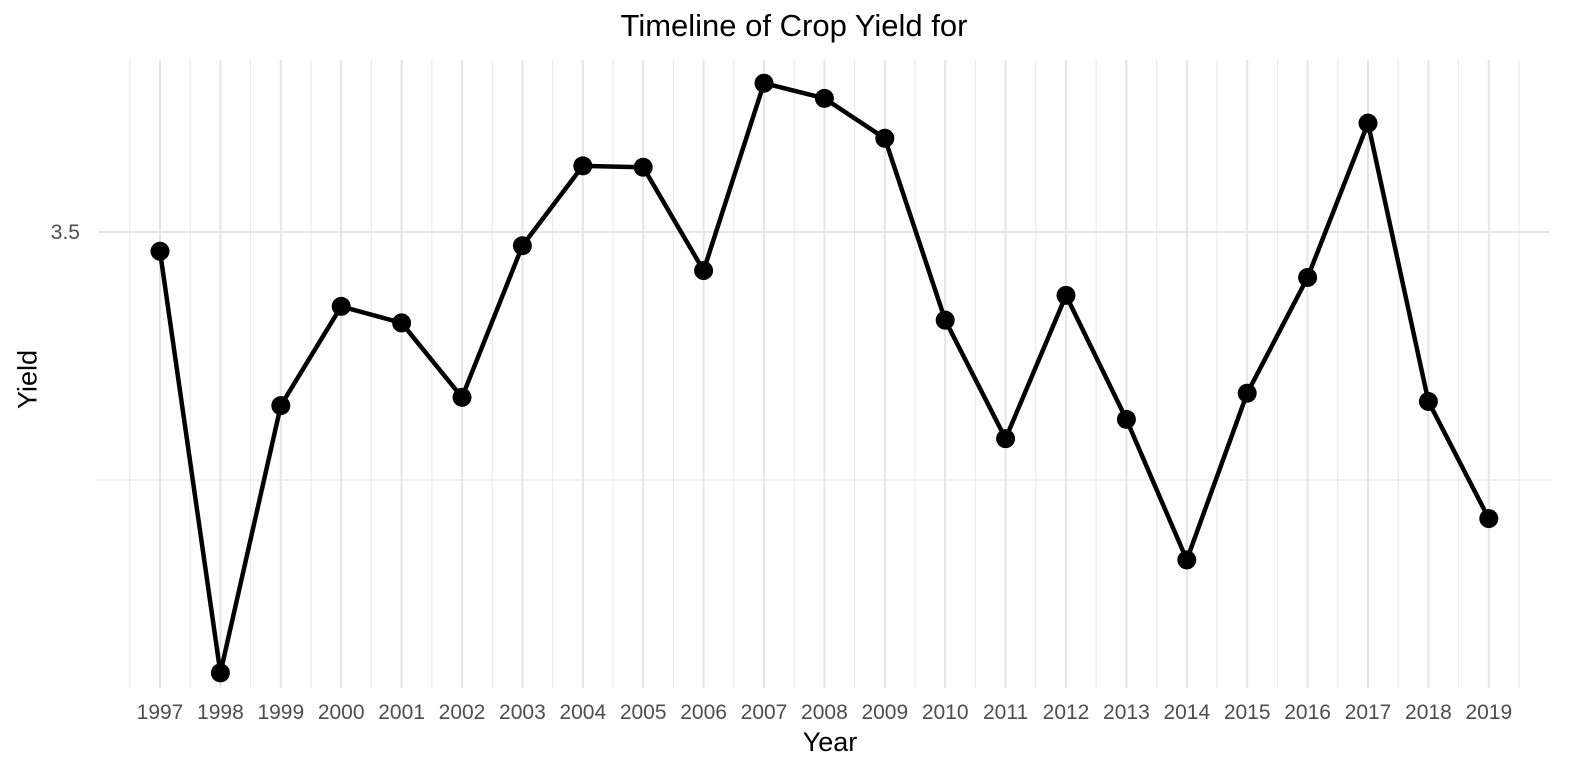  What do you see at coordinates (1488, 712) in the screenshot?
I see `x-tick-label: 2019` at bounding box center [1488, 712].